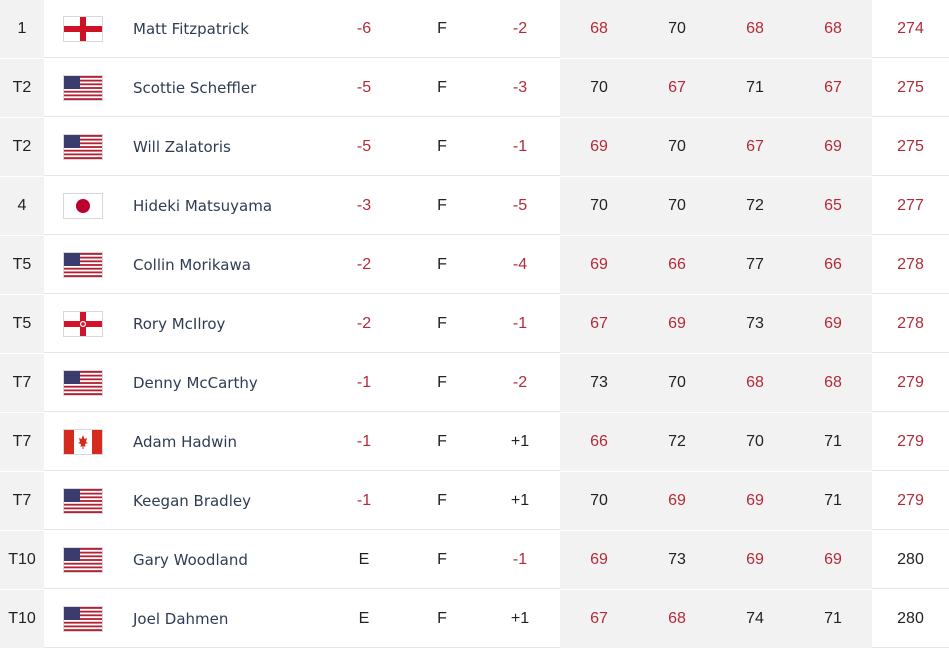 The width and height of the screenshot is (949, 648). What do you see at coordinates (192, 265) in the screenshot?
I see `player-name: Collin Morikawa` at bounding box center [192, 265].